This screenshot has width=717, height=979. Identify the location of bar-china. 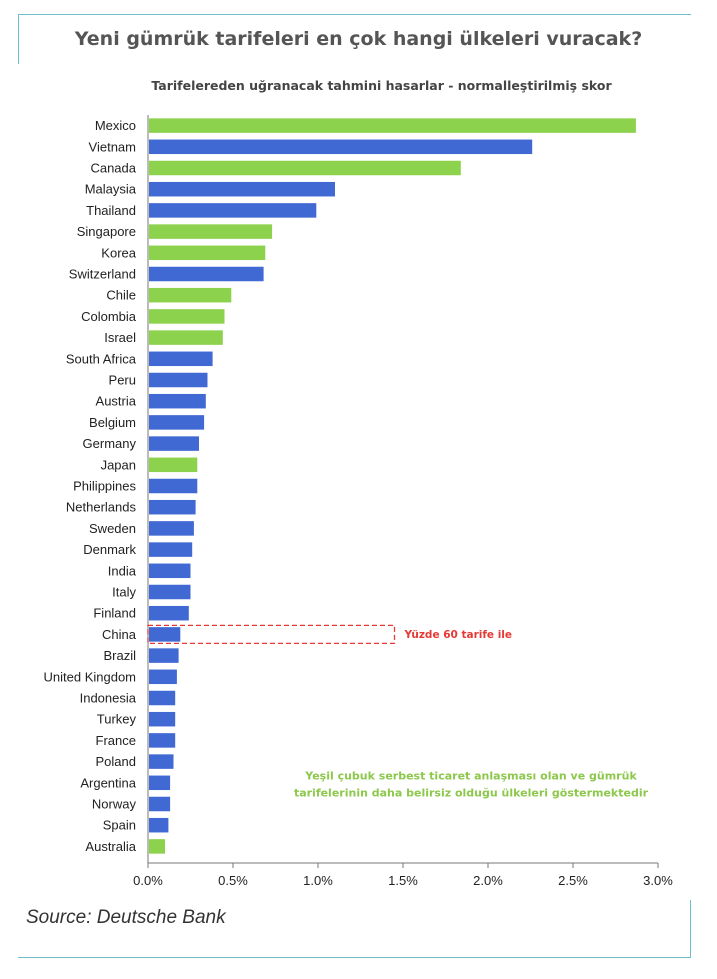
(165, 634).